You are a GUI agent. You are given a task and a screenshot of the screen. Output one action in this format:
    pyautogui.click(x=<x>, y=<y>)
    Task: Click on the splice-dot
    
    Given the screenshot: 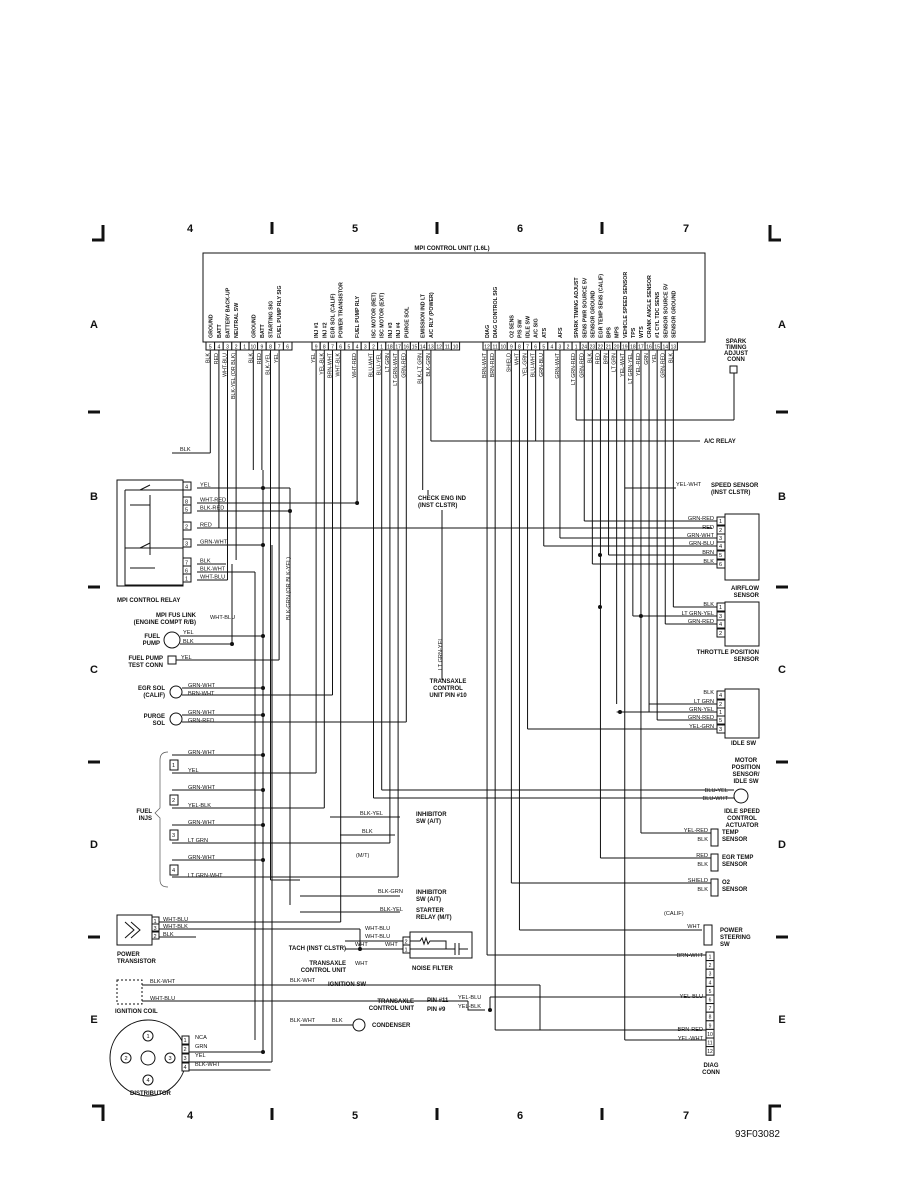 What is the action you would take?
    pyautogui.click(x=263, y=755)
    